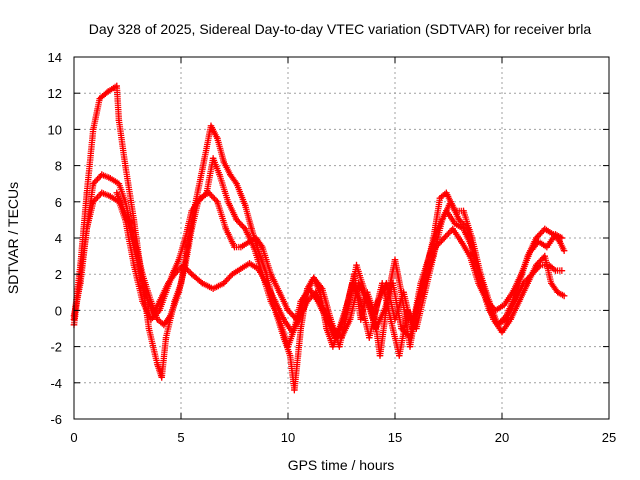  Describe the element at coordinates (58, 166) in the screenshot. I see `y-tick-label-7: 8` at that location.